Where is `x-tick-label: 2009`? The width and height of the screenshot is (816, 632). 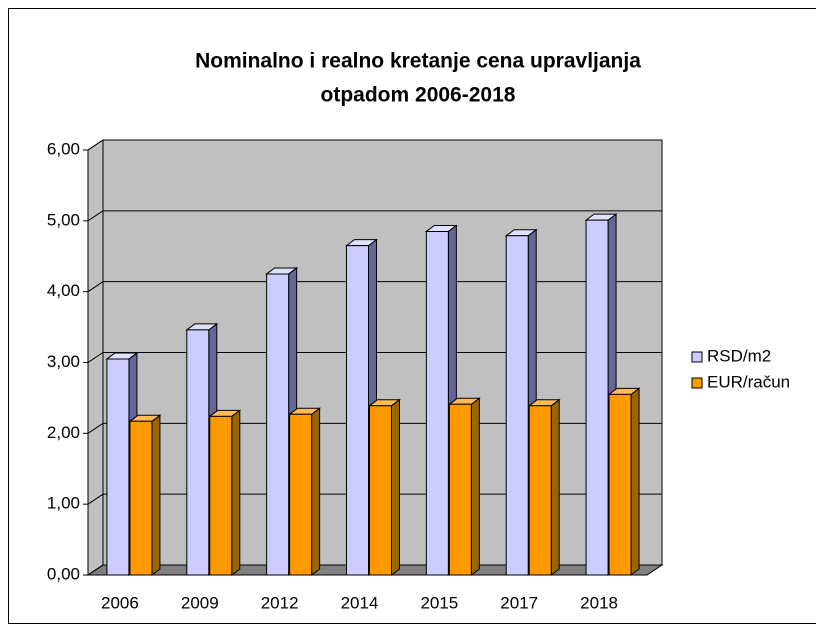
x-tick-label: 2009 is located at coordinates (200, 602).